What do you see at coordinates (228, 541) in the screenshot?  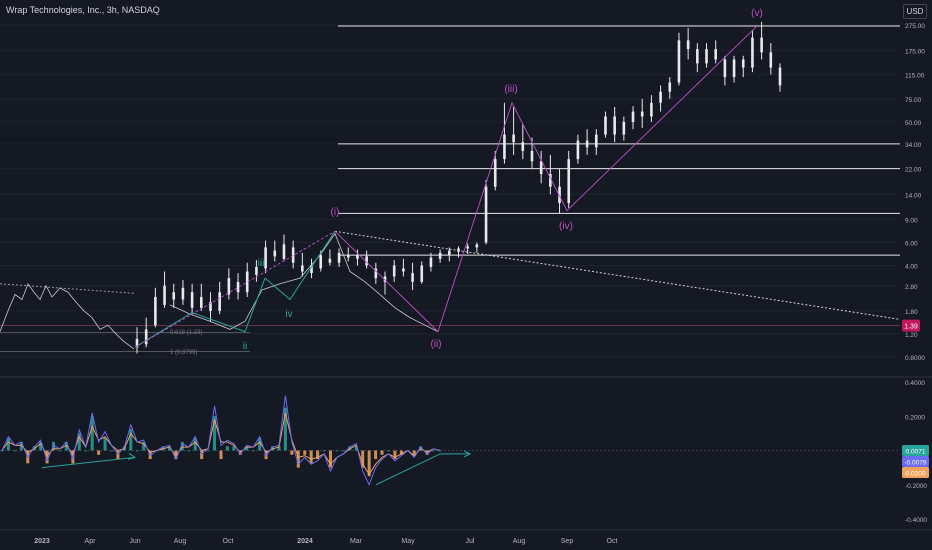 I see `time-tick-label: Oct` at bounding box center [228, 541].